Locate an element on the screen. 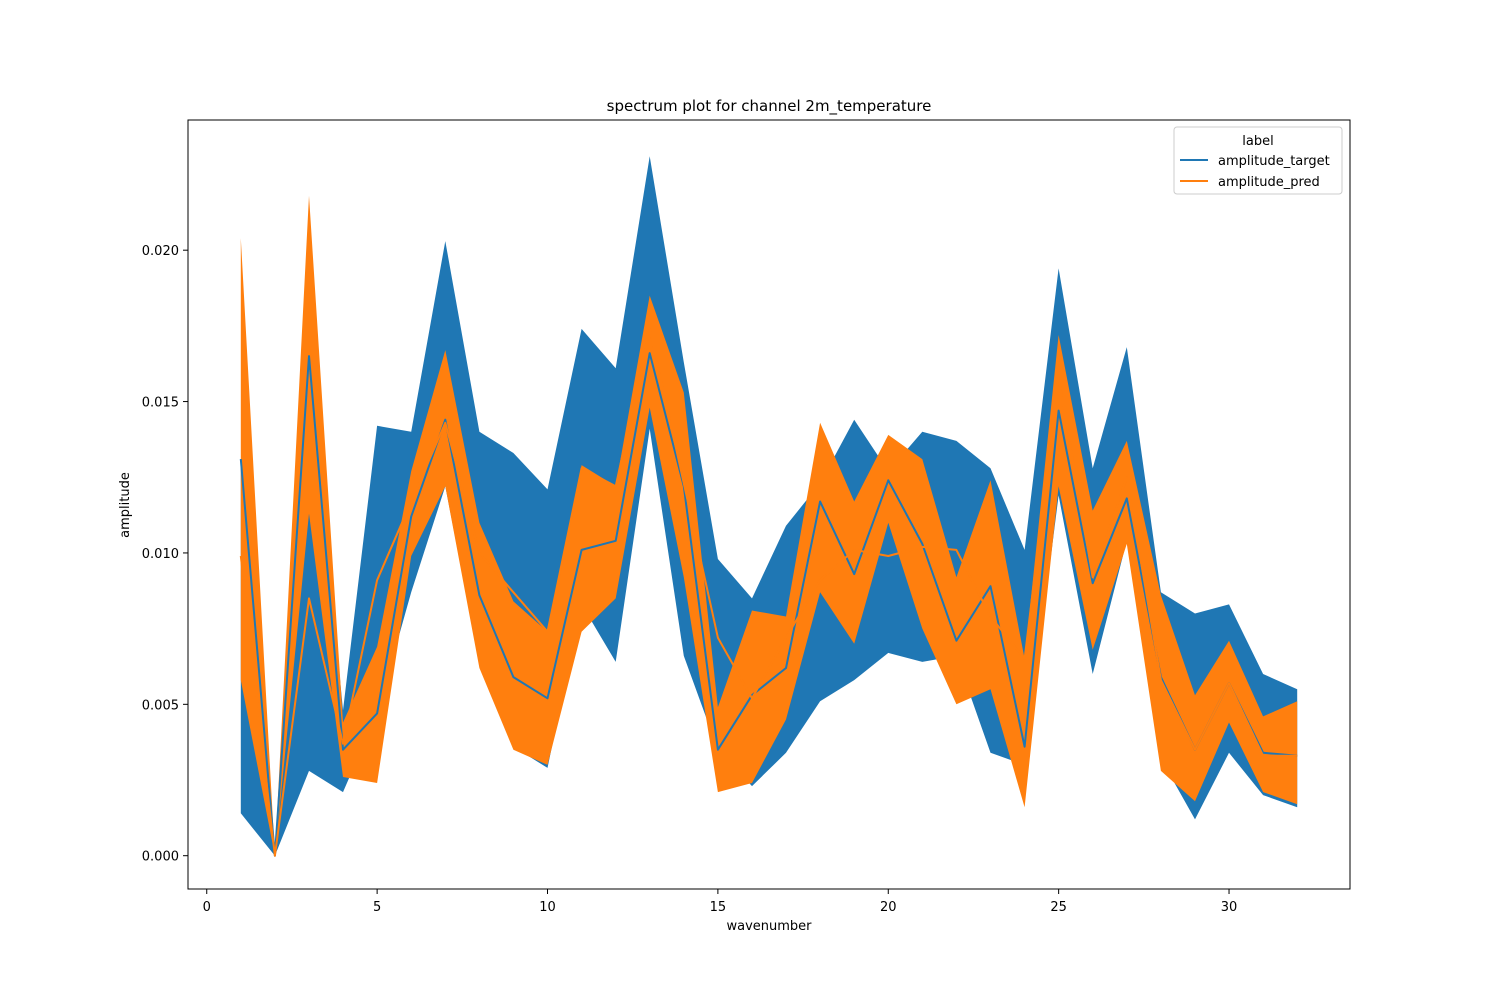 The width and height of the screenshot is (1500, 1000). x-tick-label: 15 is located at coordinates (718, 907).